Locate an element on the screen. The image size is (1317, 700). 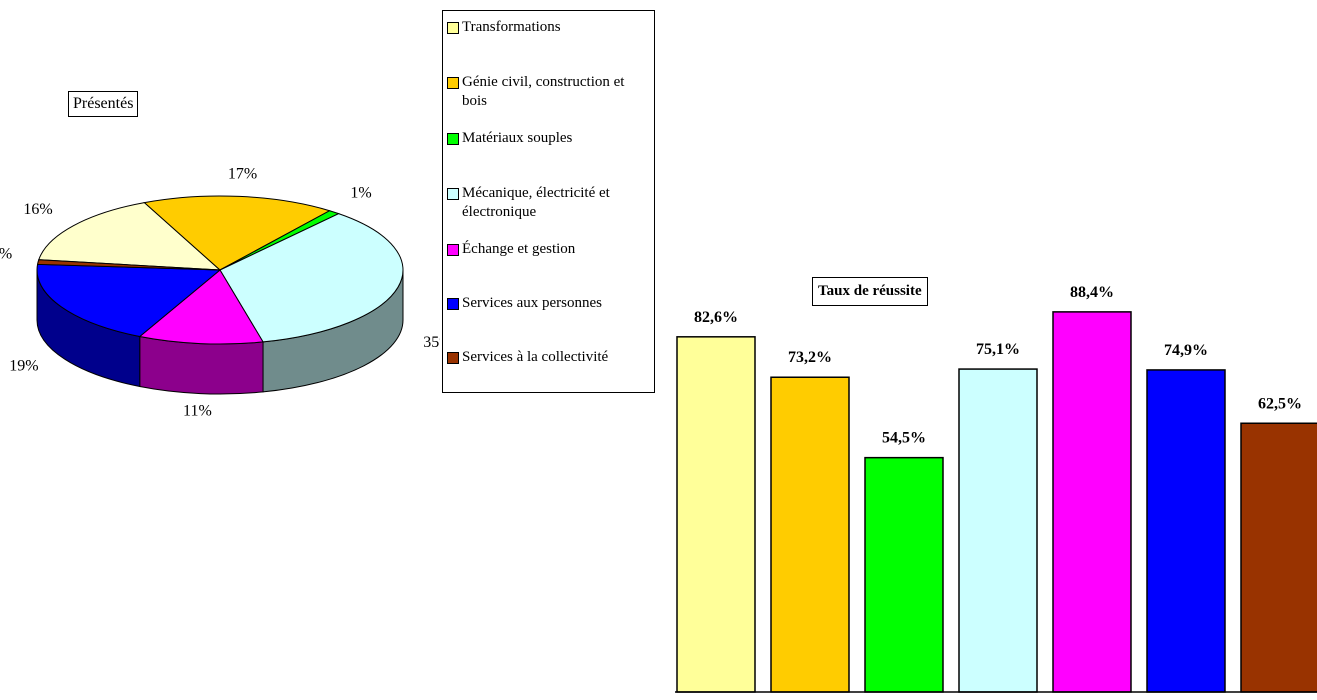
legend-item: Génie civil, construction et bois is located at coordinates (547, 92).